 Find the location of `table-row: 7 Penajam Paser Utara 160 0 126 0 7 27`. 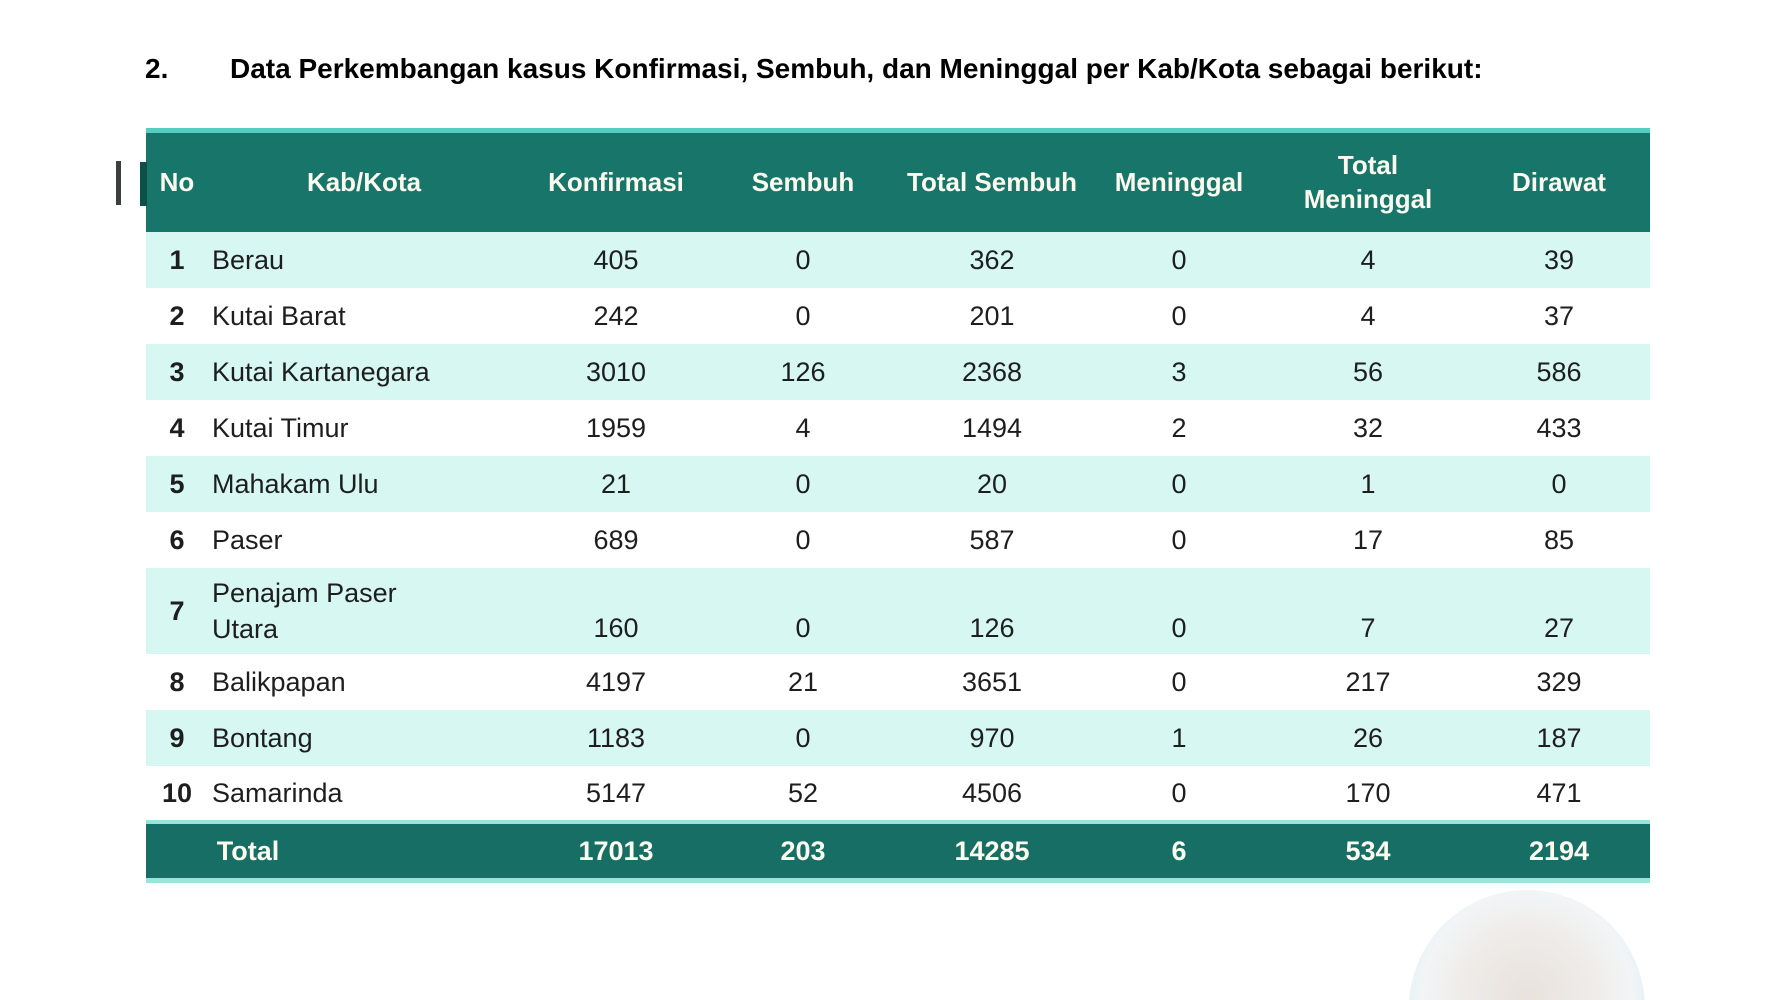

table-row: 7 Penajam Paser Utara 160 0 126 0 7 27 is located at coordinates (898, 611).